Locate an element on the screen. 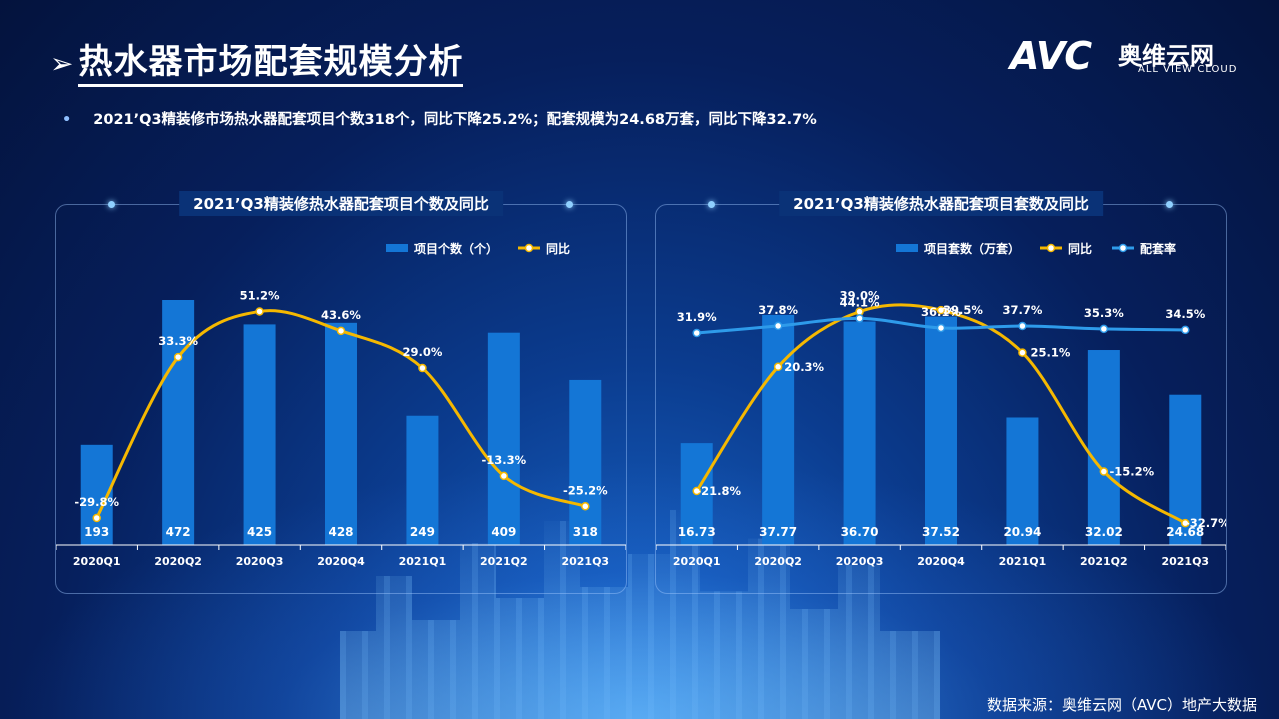 The width and height of the screenshot is (1279, 719). series-data-label: 44.1% is located at coordinates (860, 302).